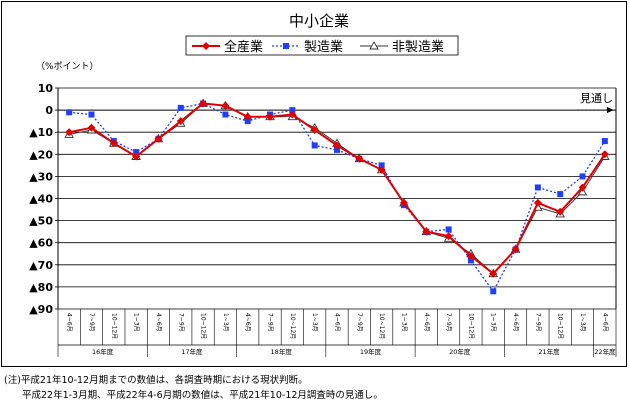  Describe the element at coordinates (156, 380) in the screenshot. I see `note-1: (注)平成21年10-12月期までの数値は、各調査時期における現状判断。` at that location.